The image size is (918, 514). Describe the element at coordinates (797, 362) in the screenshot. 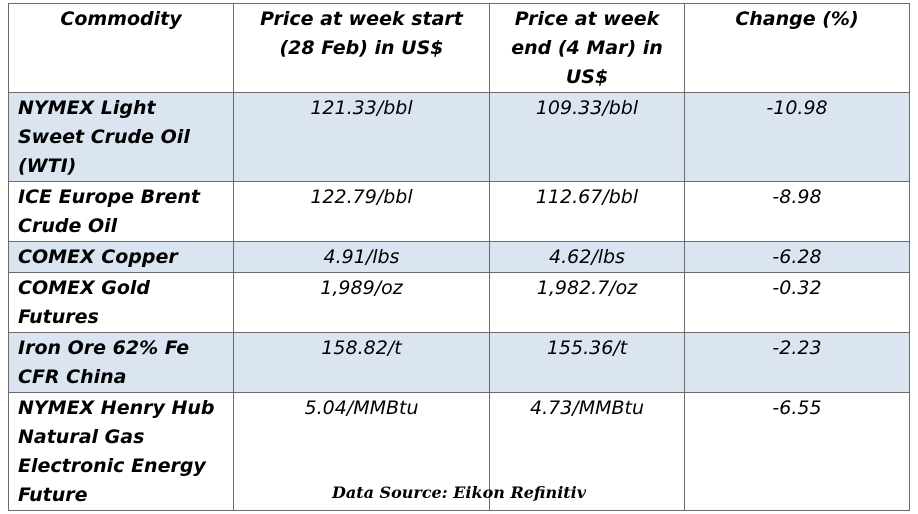

I see `change-value: -2.23` at that location.